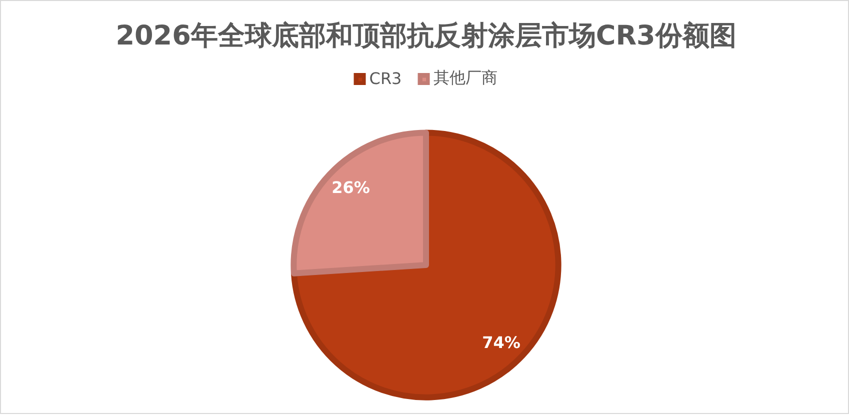 This screenshot has width=849, height=416. What do you see at coordinates (466, 78) in the screenshot?
I see `legend-label: 其他厂商` at bounding box center [466, 78].